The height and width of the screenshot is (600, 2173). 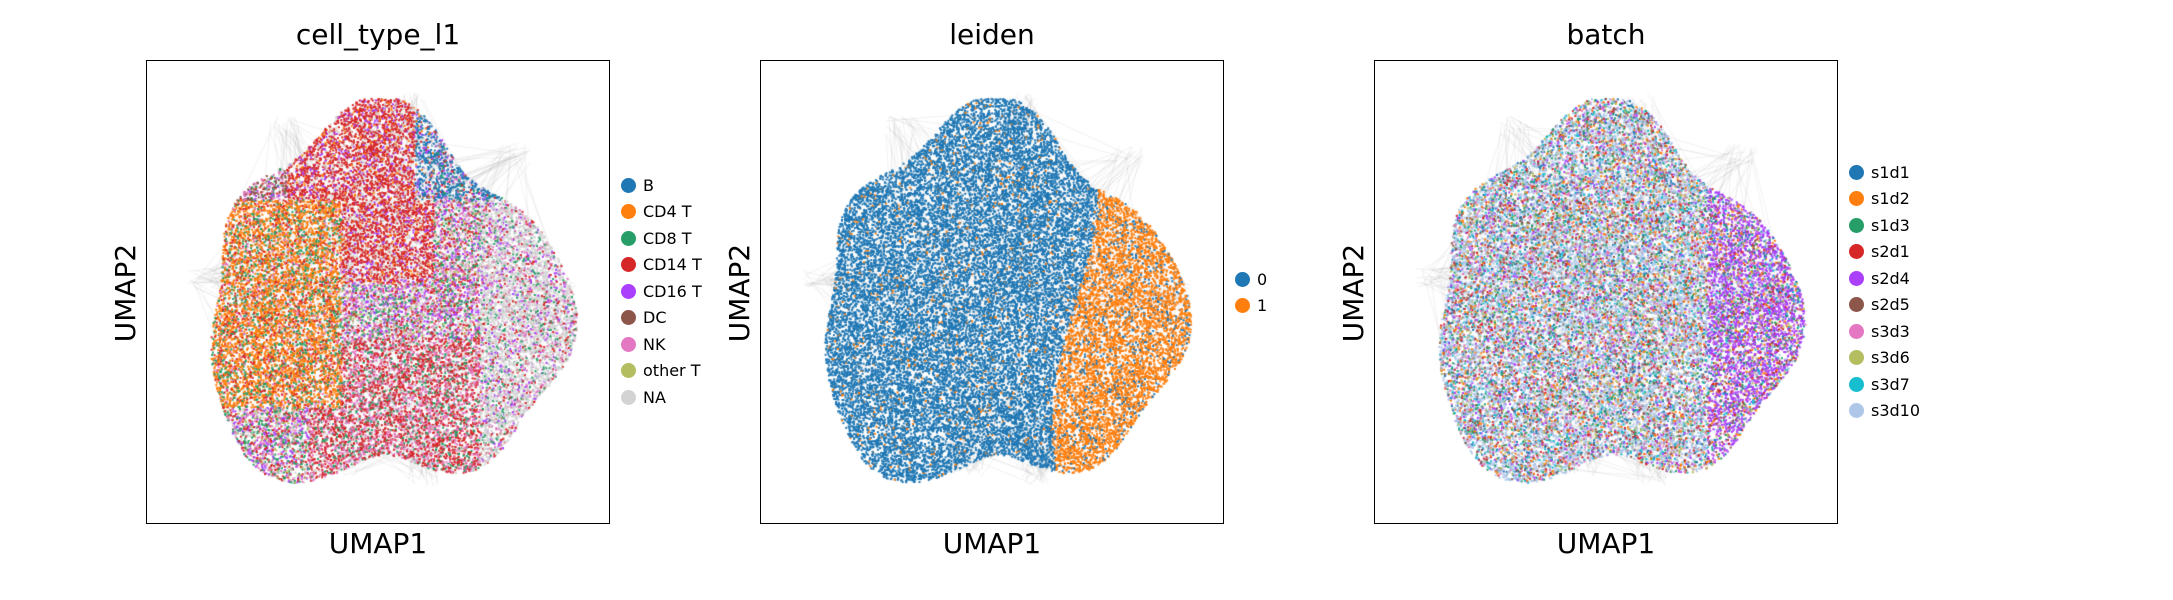 I want to click on legend-item: s2d5, so click(x=1884, y=305).